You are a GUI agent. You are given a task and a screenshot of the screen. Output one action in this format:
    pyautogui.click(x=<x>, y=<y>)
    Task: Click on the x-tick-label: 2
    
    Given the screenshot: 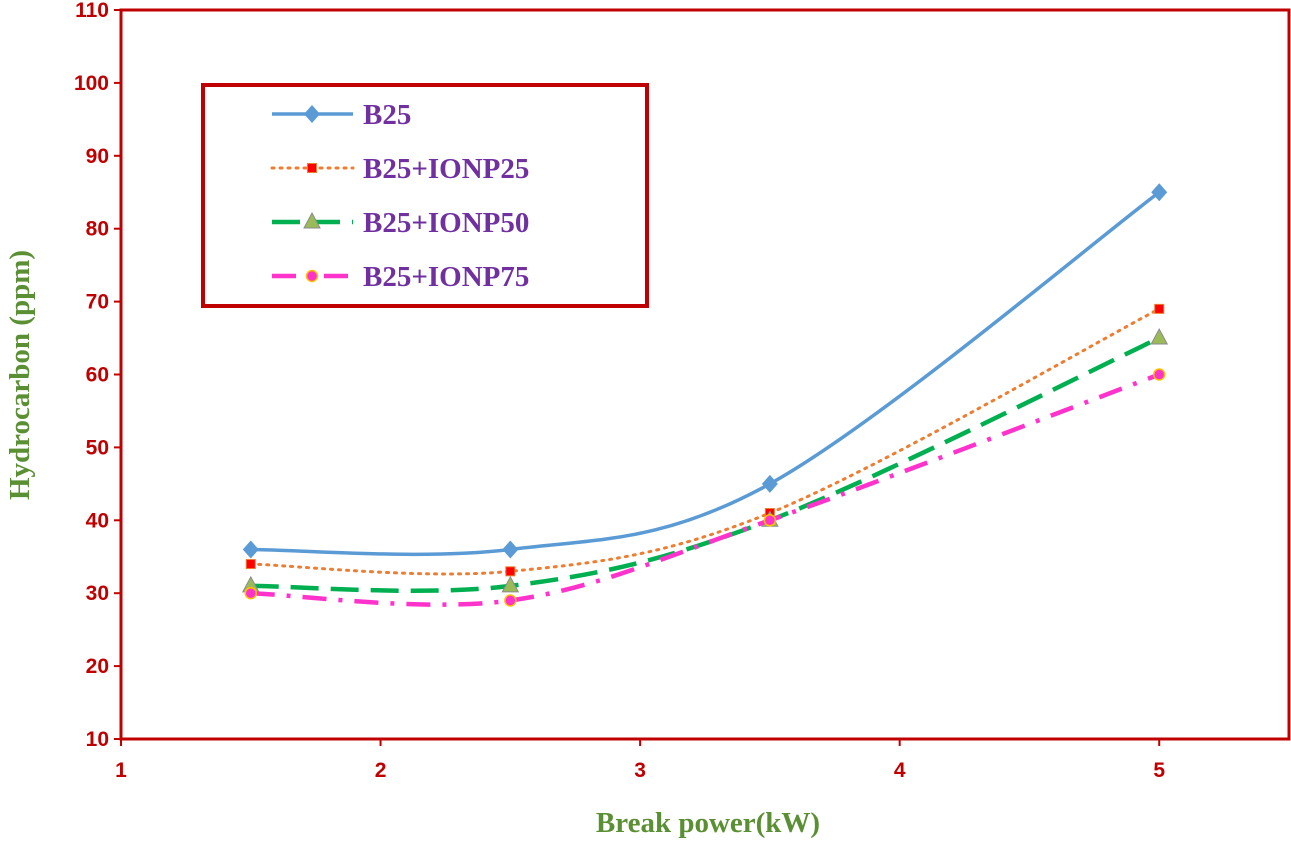 What is the action you would take?
    pyautogui.click(x=381, y=770)
    